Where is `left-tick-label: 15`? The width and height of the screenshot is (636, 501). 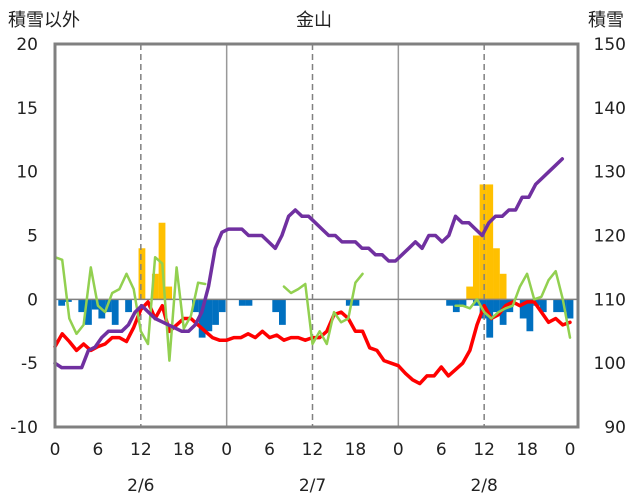
left-tick-label: 15 is located at coordinates (27, 109).